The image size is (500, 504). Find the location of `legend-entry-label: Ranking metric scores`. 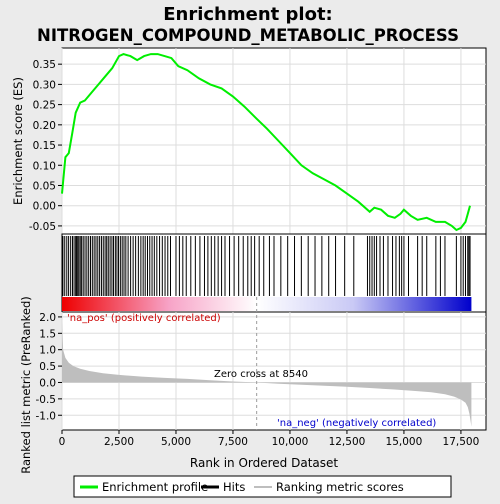

legend-entry-label: Ranking metric scores is located at coordinates (340, 487).